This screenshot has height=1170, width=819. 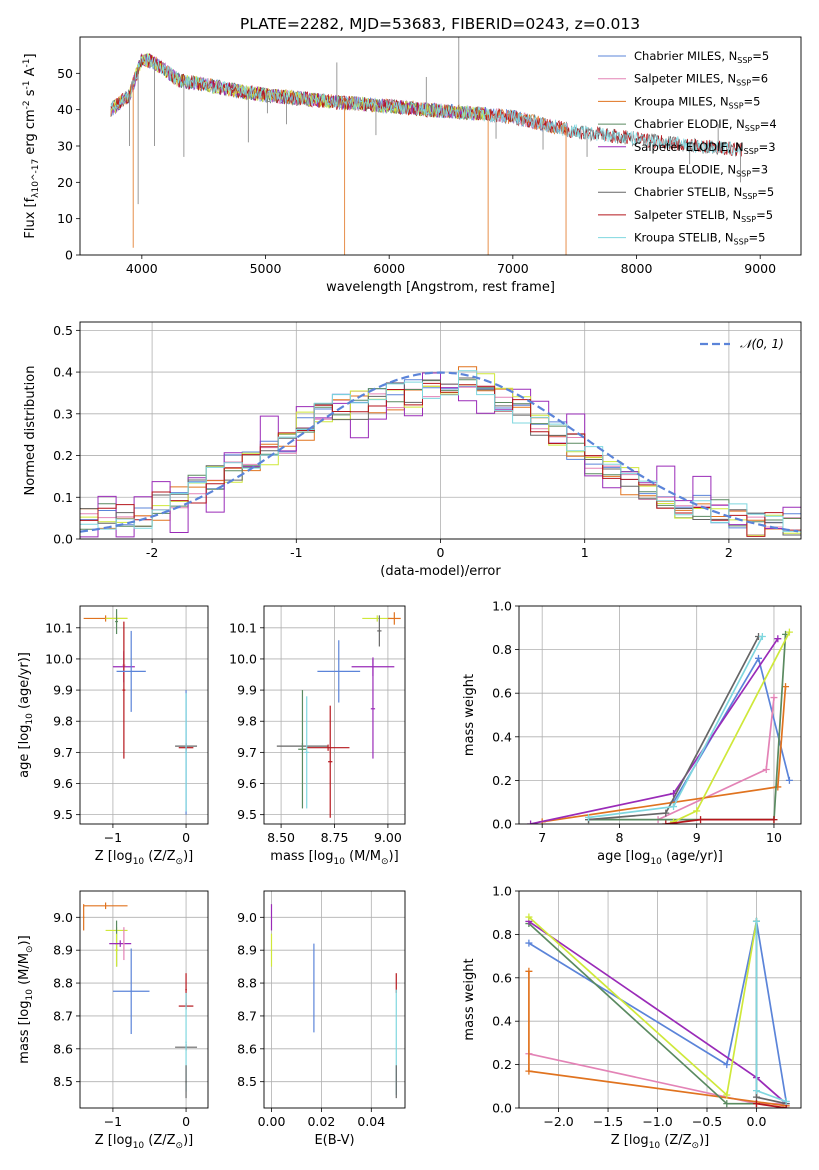 What do you see at coordinates (247, 950) in the screenshot?
I see `y-tick-label: 8.9` at bounding box center [247, 950].